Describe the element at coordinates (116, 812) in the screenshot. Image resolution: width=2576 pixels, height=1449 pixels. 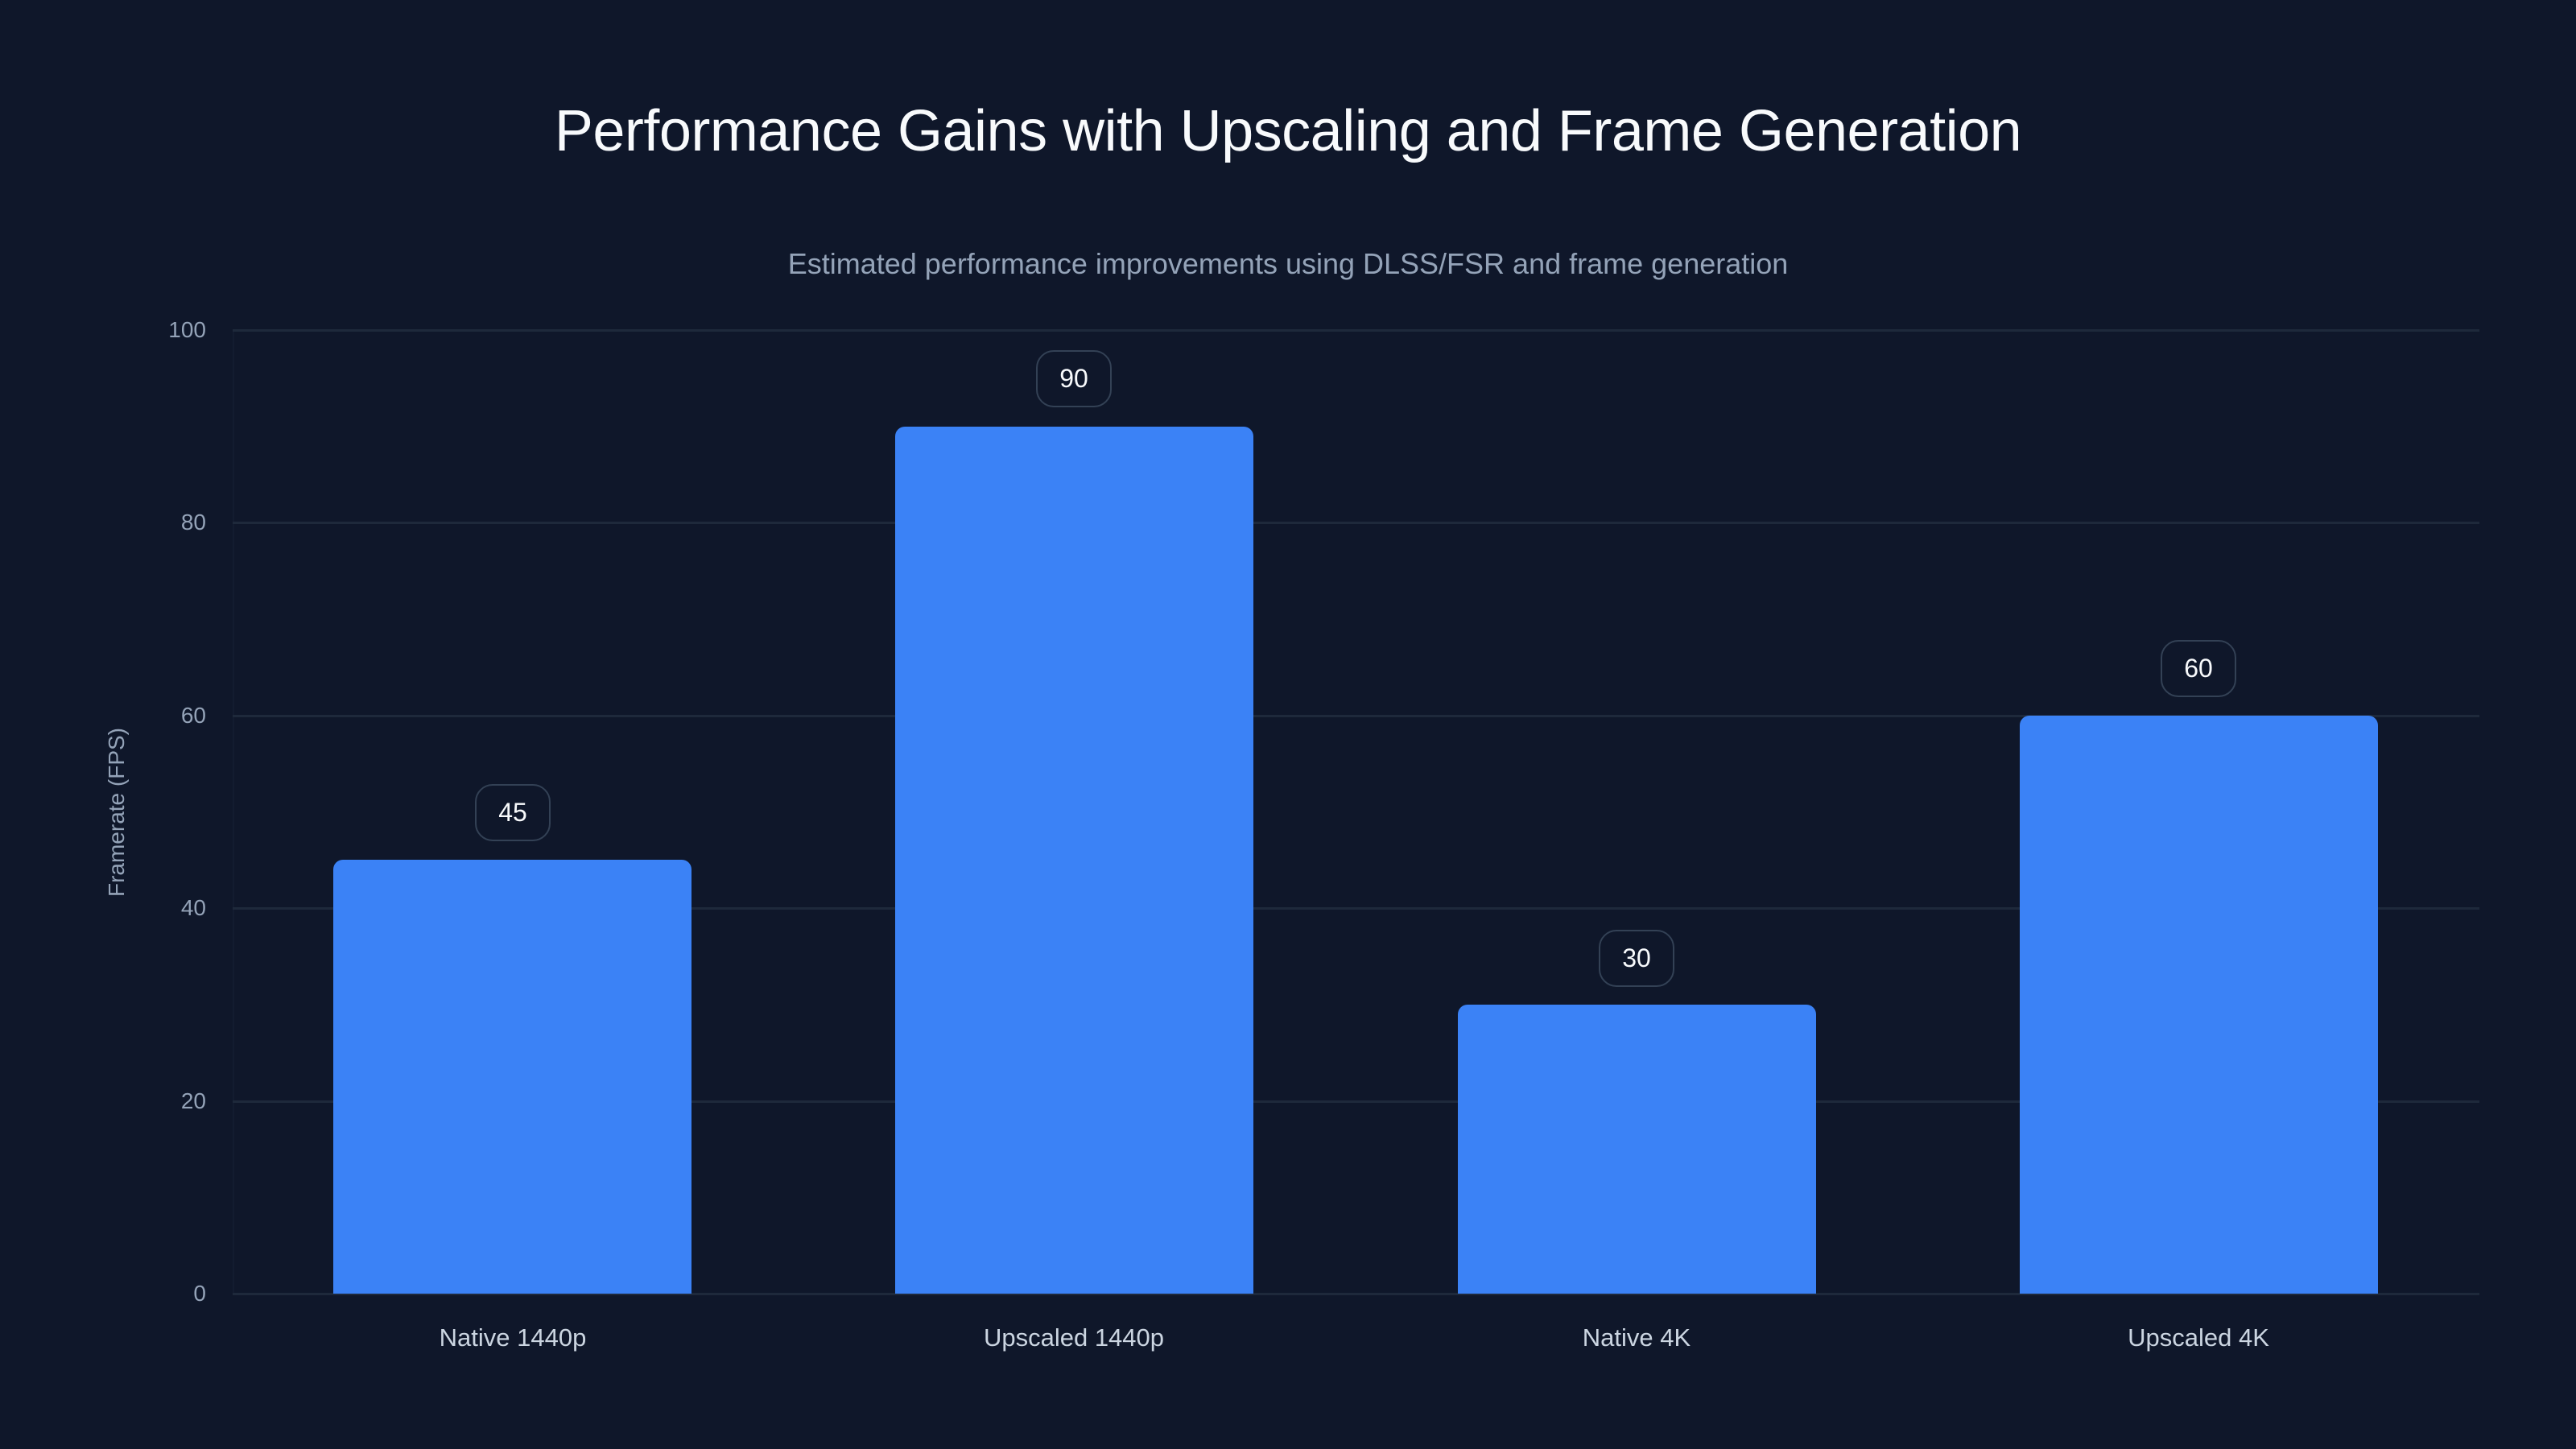
I see `y-axis-label: Framerate (FPS)` at that location.